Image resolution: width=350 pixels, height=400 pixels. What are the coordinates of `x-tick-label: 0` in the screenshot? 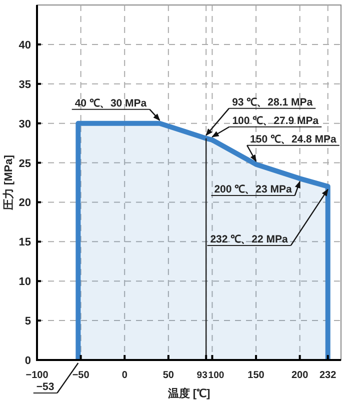 It's located at (125, 375).